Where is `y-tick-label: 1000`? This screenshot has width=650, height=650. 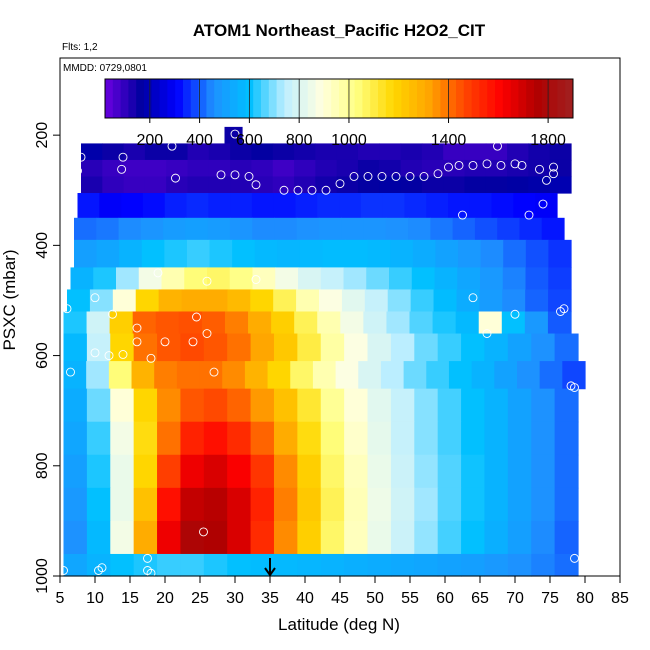 y-tick-label: 1000 is located at coordinates (42, 576).